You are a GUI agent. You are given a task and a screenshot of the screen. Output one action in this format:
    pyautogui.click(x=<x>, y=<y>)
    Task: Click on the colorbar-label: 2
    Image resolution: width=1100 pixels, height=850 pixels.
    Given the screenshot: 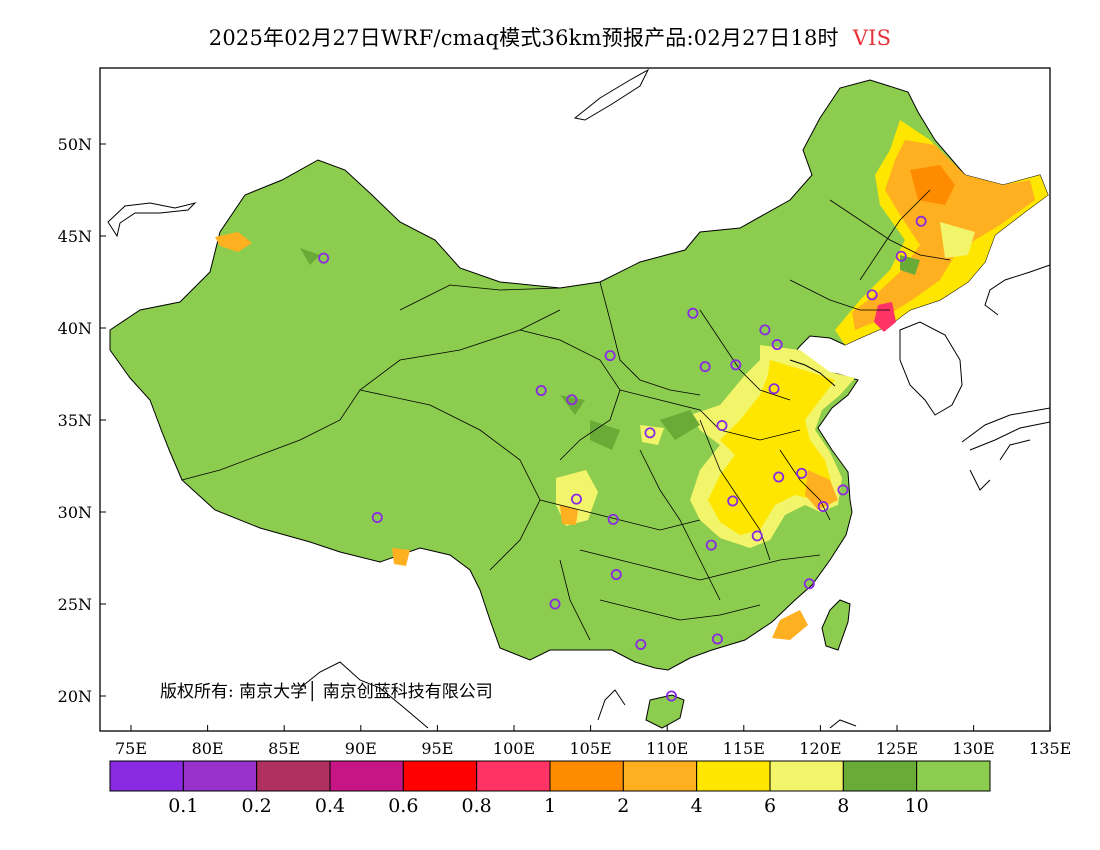 What is the action you would take?
    pyautogui.click(x=623, y=806)
    